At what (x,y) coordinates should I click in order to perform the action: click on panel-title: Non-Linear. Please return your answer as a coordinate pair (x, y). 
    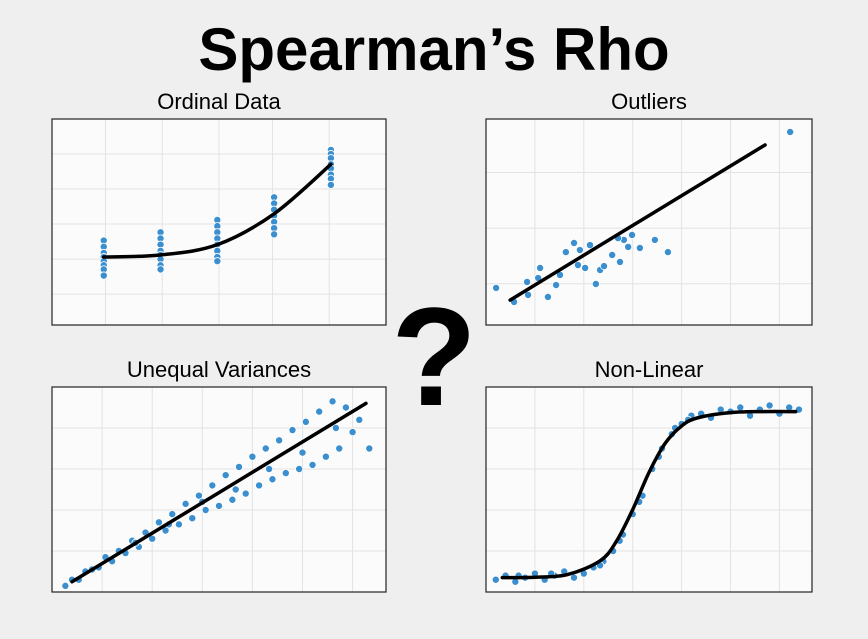
    Looking at the image, I should click on (649, 369).